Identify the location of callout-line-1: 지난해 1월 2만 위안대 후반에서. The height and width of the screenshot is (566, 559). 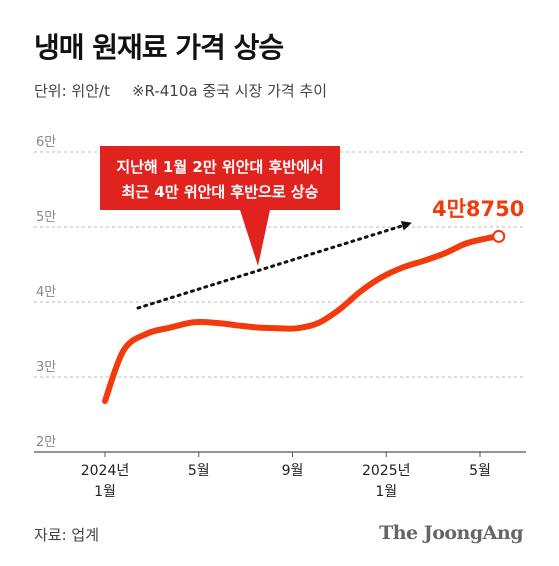
(219, 167).